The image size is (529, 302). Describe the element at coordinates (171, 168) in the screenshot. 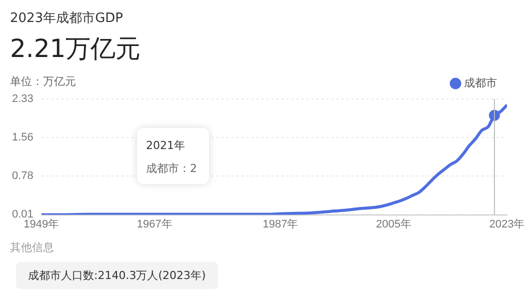

I see `annotation: 成都市：2` at that location.